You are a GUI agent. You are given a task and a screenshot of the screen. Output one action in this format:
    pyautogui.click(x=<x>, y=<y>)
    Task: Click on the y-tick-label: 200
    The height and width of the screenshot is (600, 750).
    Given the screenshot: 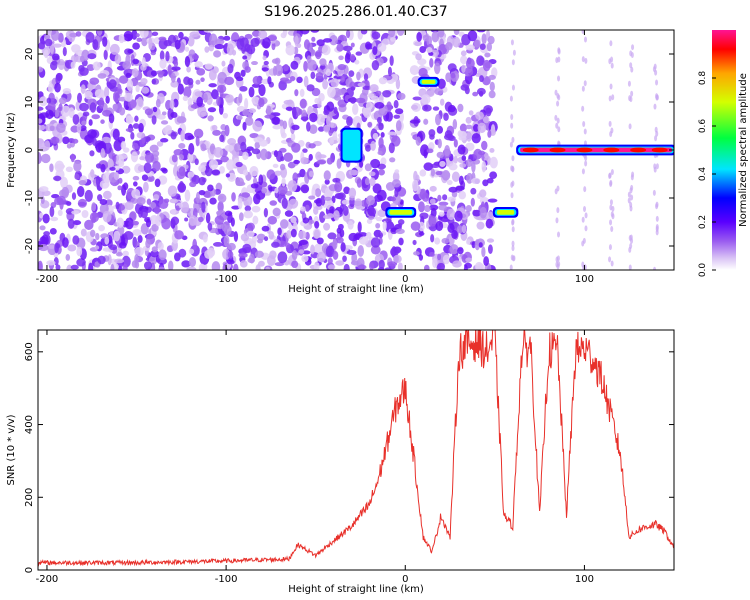 What is the action you would take?
    pyautogui.click(x=29, y=497)
    